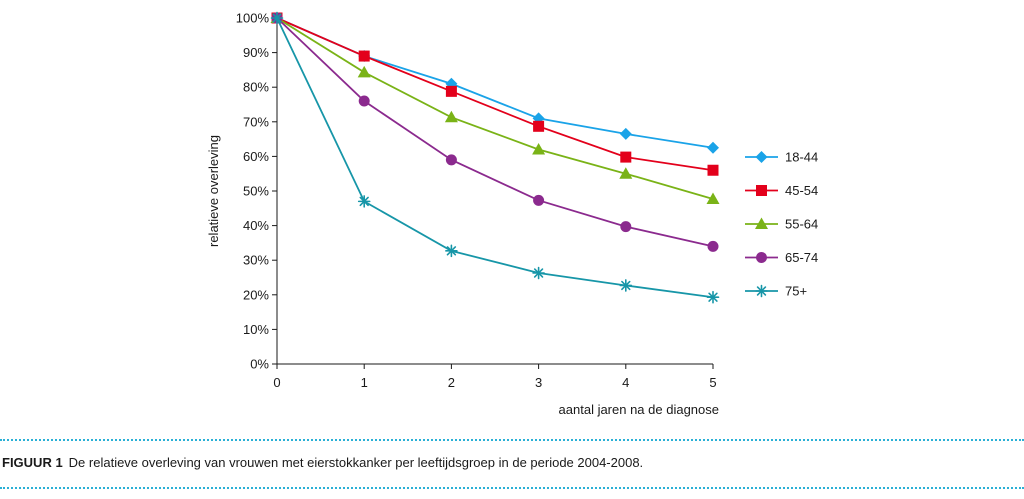  Describe the element at coordinates (256, 121) in the screenshot. I see `y-tick-label: 70%` at that location.